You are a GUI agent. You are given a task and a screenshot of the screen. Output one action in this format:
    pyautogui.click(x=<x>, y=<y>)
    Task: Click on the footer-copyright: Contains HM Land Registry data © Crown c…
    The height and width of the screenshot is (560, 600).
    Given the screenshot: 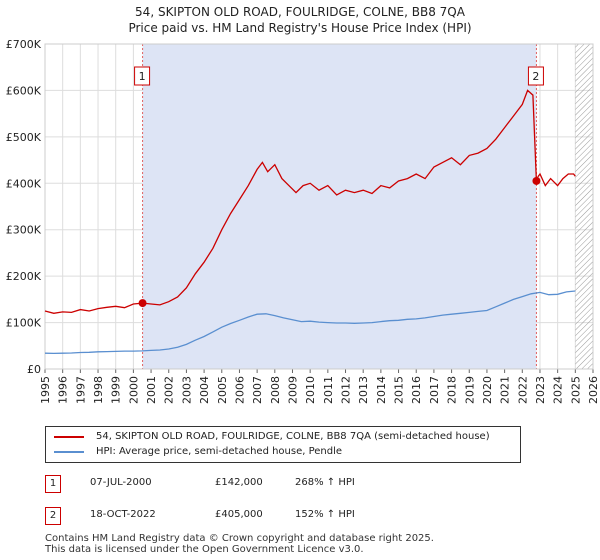 What is the action you would take?
    pyautogui.click(x=239, y=538)
    